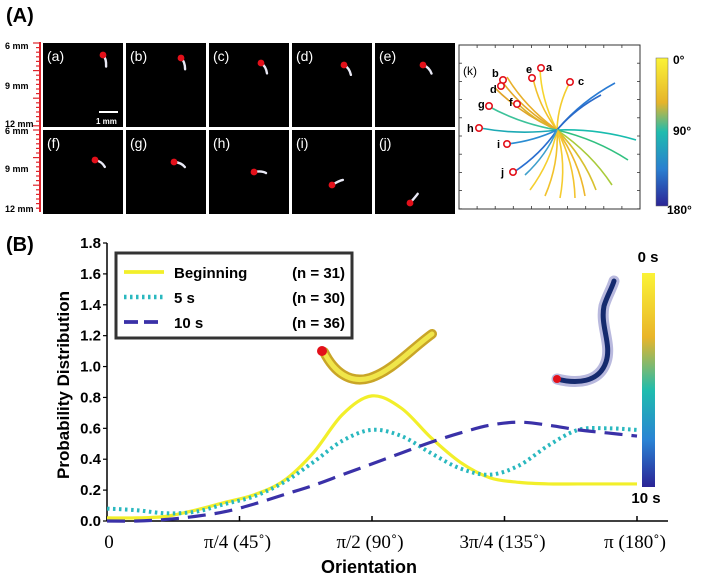 The width and height of the screenshot is (709, 578). Describe the element at coordinates (387, 56) in the screenshot. I see `frame-label: (e)` at that location.